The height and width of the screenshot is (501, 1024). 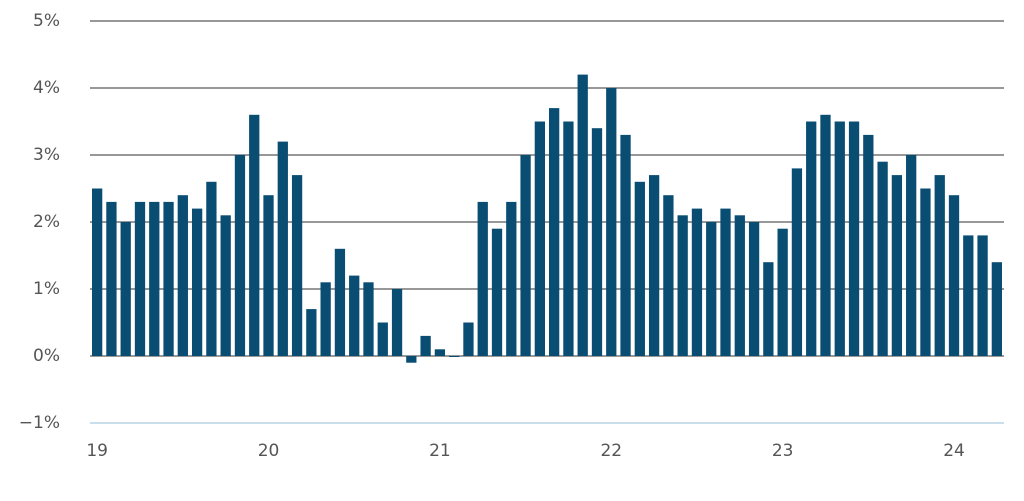 What do you see at coordinates (46, 356) in the screenshot?
I see `y-tick-label: 0%` at bounding box center [46, 356].